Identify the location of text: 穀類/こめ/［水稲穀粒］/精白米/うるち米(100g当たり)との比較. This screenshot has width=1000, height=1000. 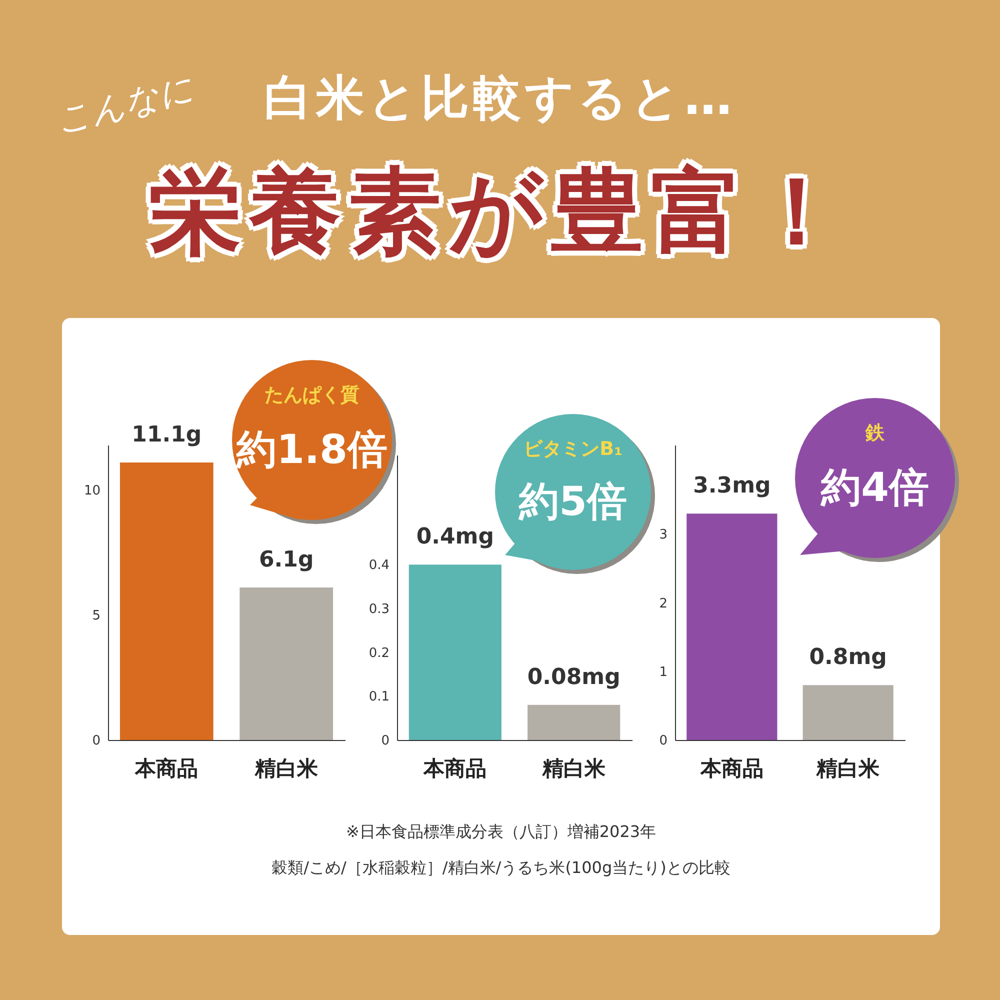
(501, 868).